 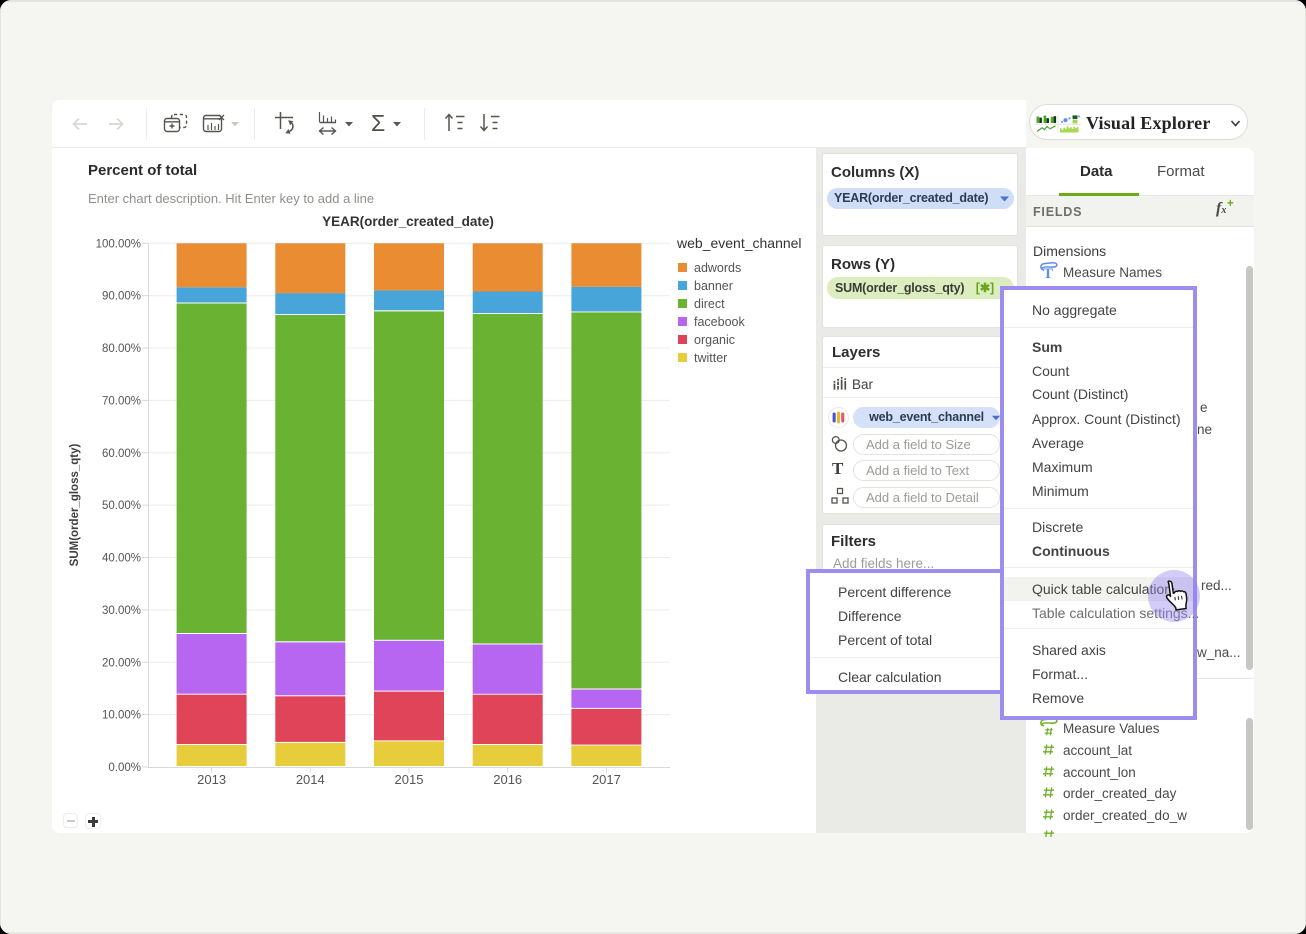 What do you see at coordinates (408, 221) in the screenshot?
I see `svg-text: YEAR(order_created_date)` at bounding box center [408, 221].